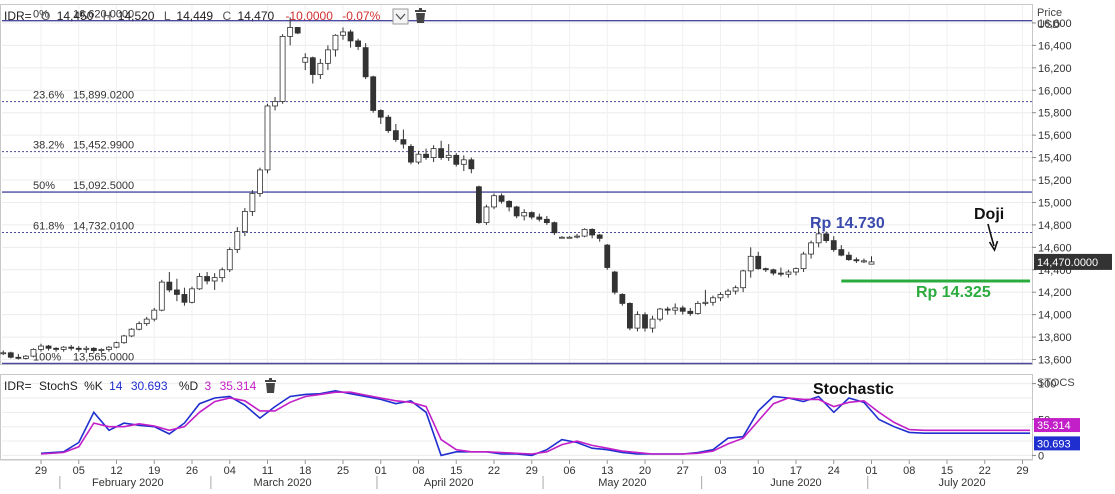 This screenshot has width=1115, height=494. I want to click on resistance-annotation: Rp 14.730, so click(847, 223).